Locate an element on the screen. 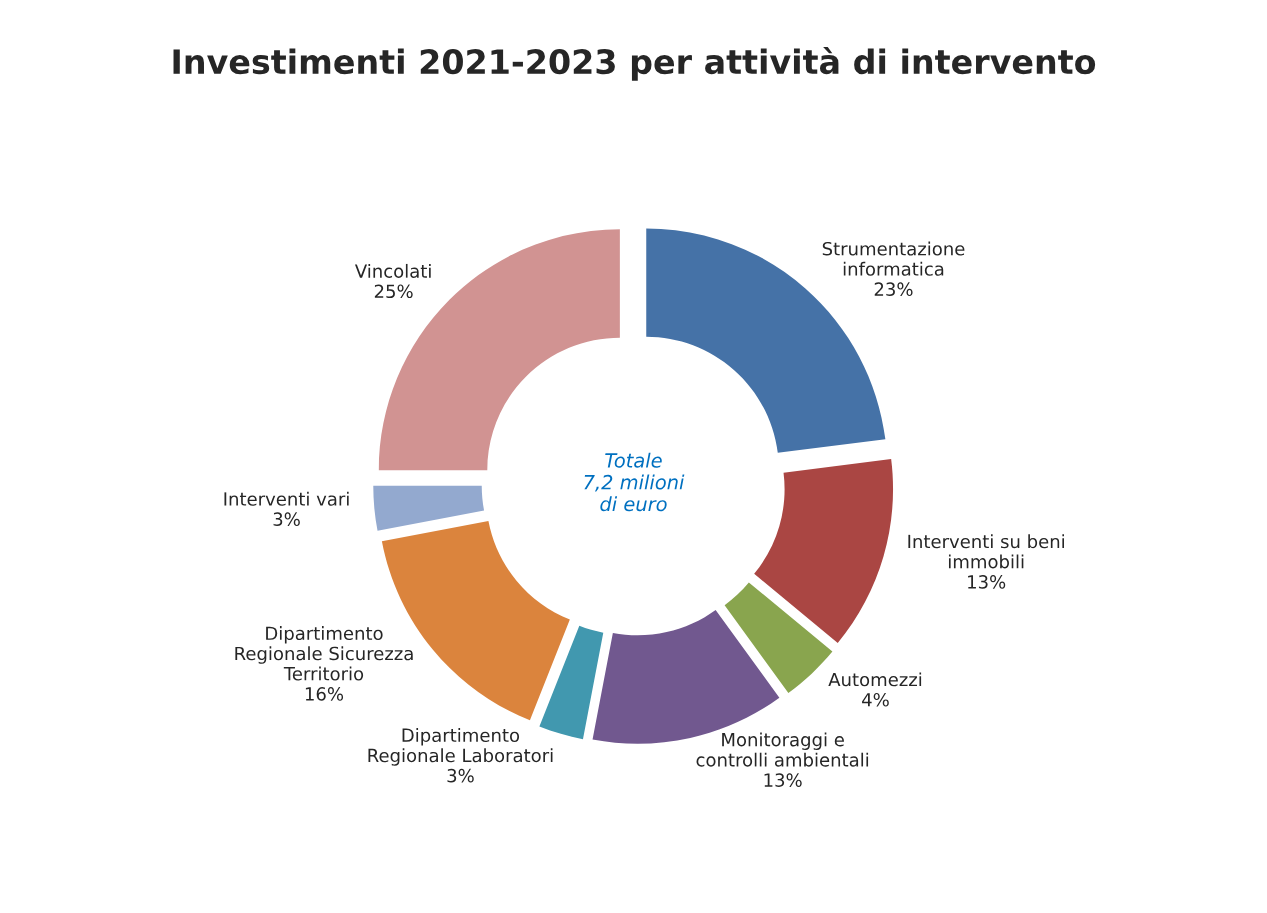 This screenshot has width=1267, height=913. slice-label: Automezzi is located at coordinates (875, 679).